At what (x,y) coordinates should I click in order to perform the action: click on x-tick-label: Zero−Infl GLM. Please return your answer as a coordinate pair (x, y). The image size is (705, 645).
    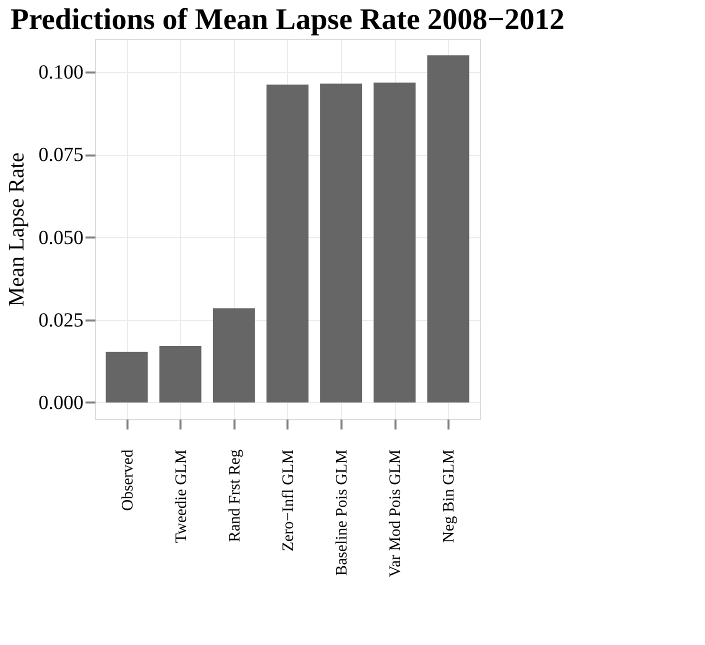
    Looking at the image, I should click on (288, 501).